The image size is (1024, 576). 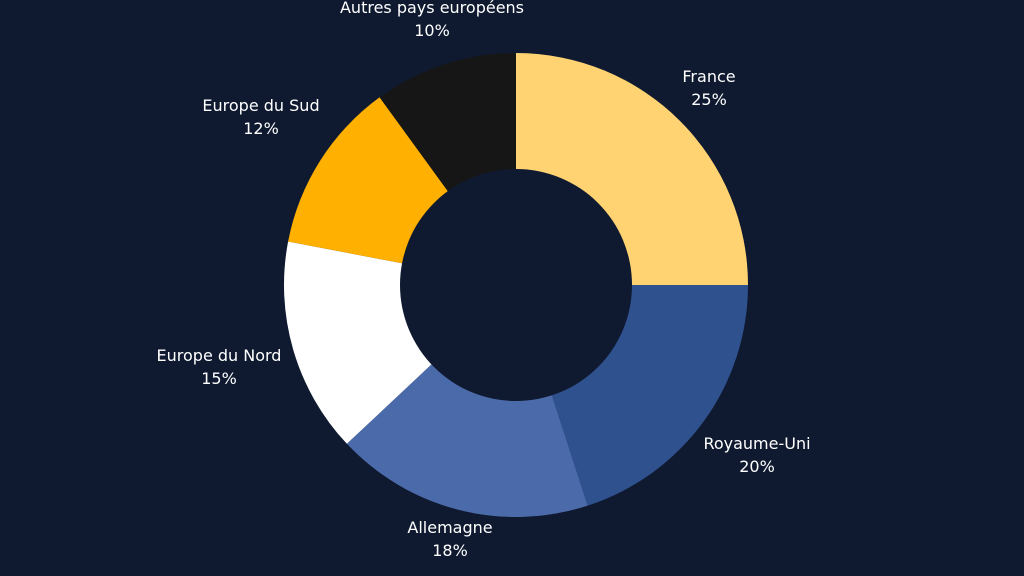 I want to click on slice-value-allemagne: 18%, so click(x=450, y=550).